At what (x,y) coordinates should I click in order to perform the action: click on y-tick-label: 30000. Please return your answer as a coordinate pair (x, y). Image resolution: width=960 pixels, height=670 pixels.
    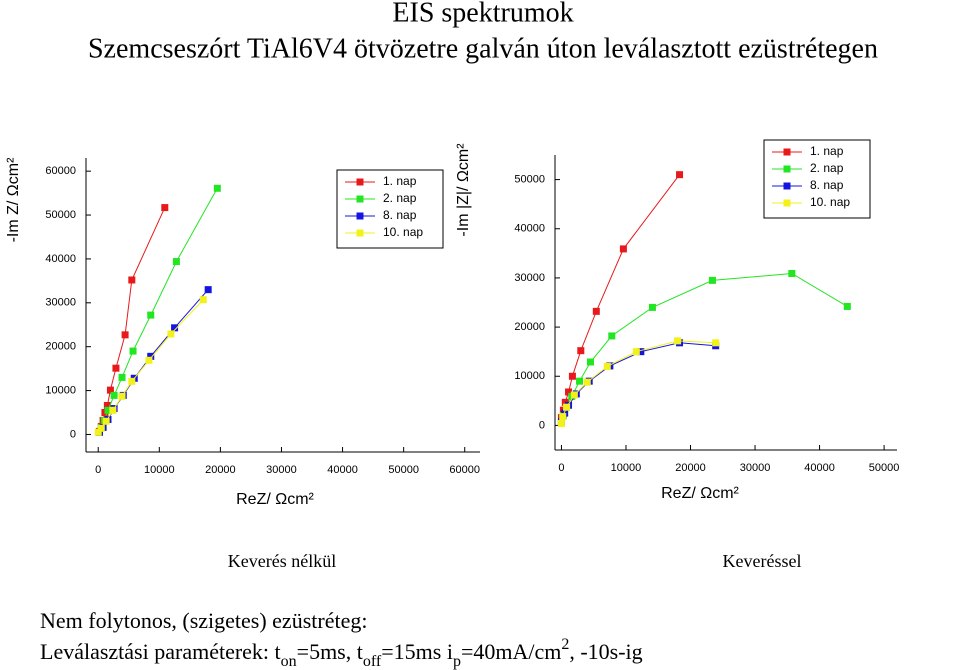
    Looking at the image, I should click on (60, 303).